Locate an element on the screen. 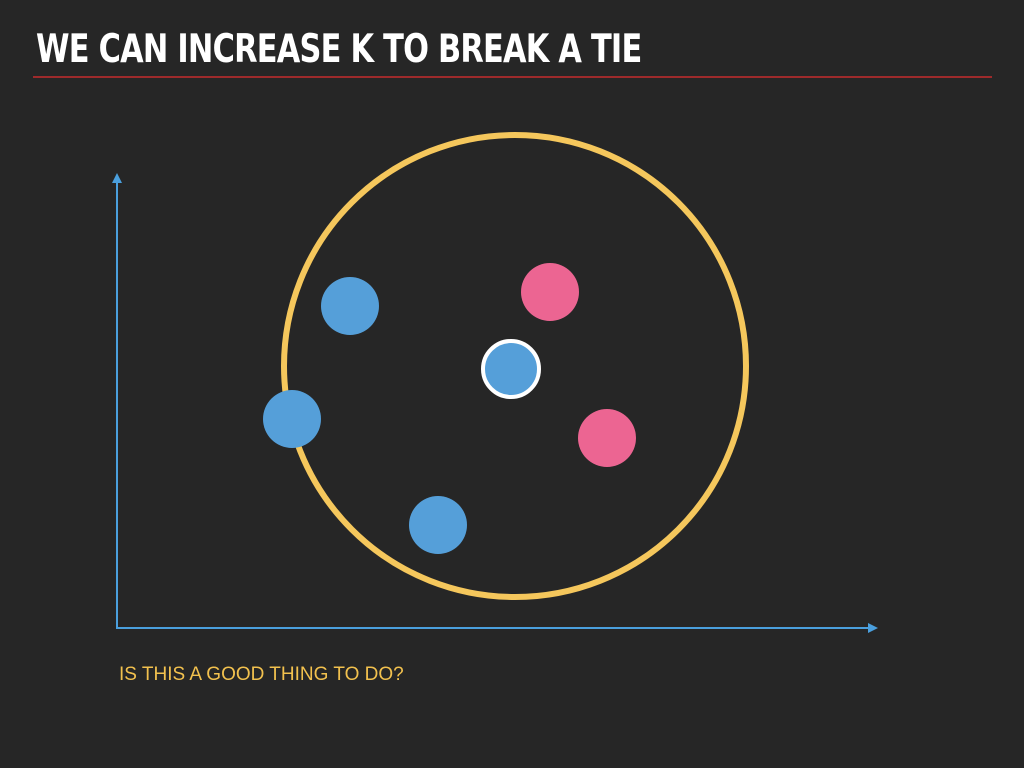 This screenshot has height=768, width=1024. x-axis-arrowhead is located at coordinates (873, 628).